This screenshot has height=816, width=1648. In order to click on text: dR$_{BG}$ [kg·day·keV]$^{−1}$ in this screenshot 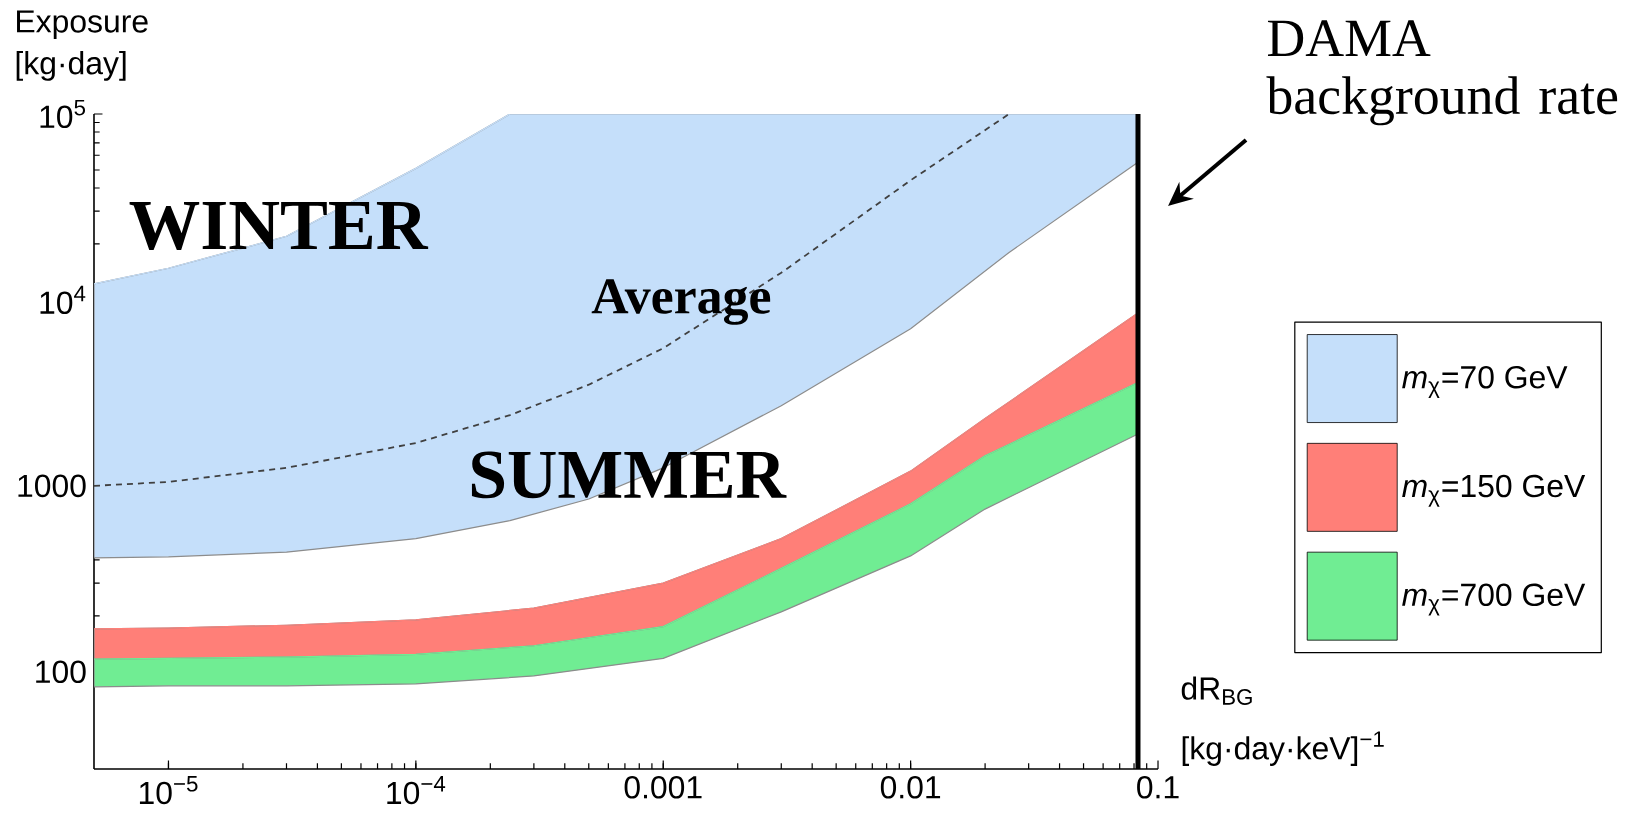, I will do `click(1282, 721)`.